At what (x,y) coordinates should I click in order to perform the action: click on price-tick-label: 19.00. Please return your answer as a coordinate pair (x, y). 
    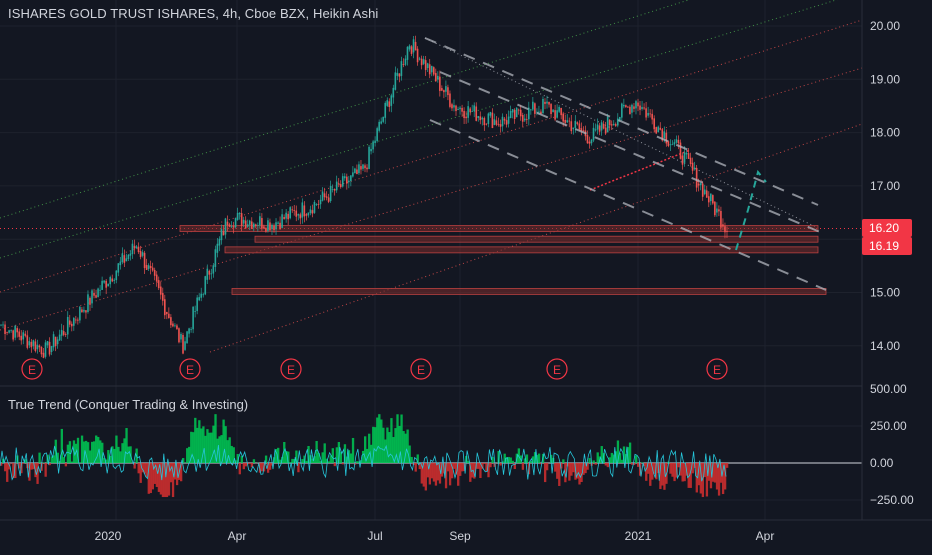
    Looking at the image, I should click on (885, 79).